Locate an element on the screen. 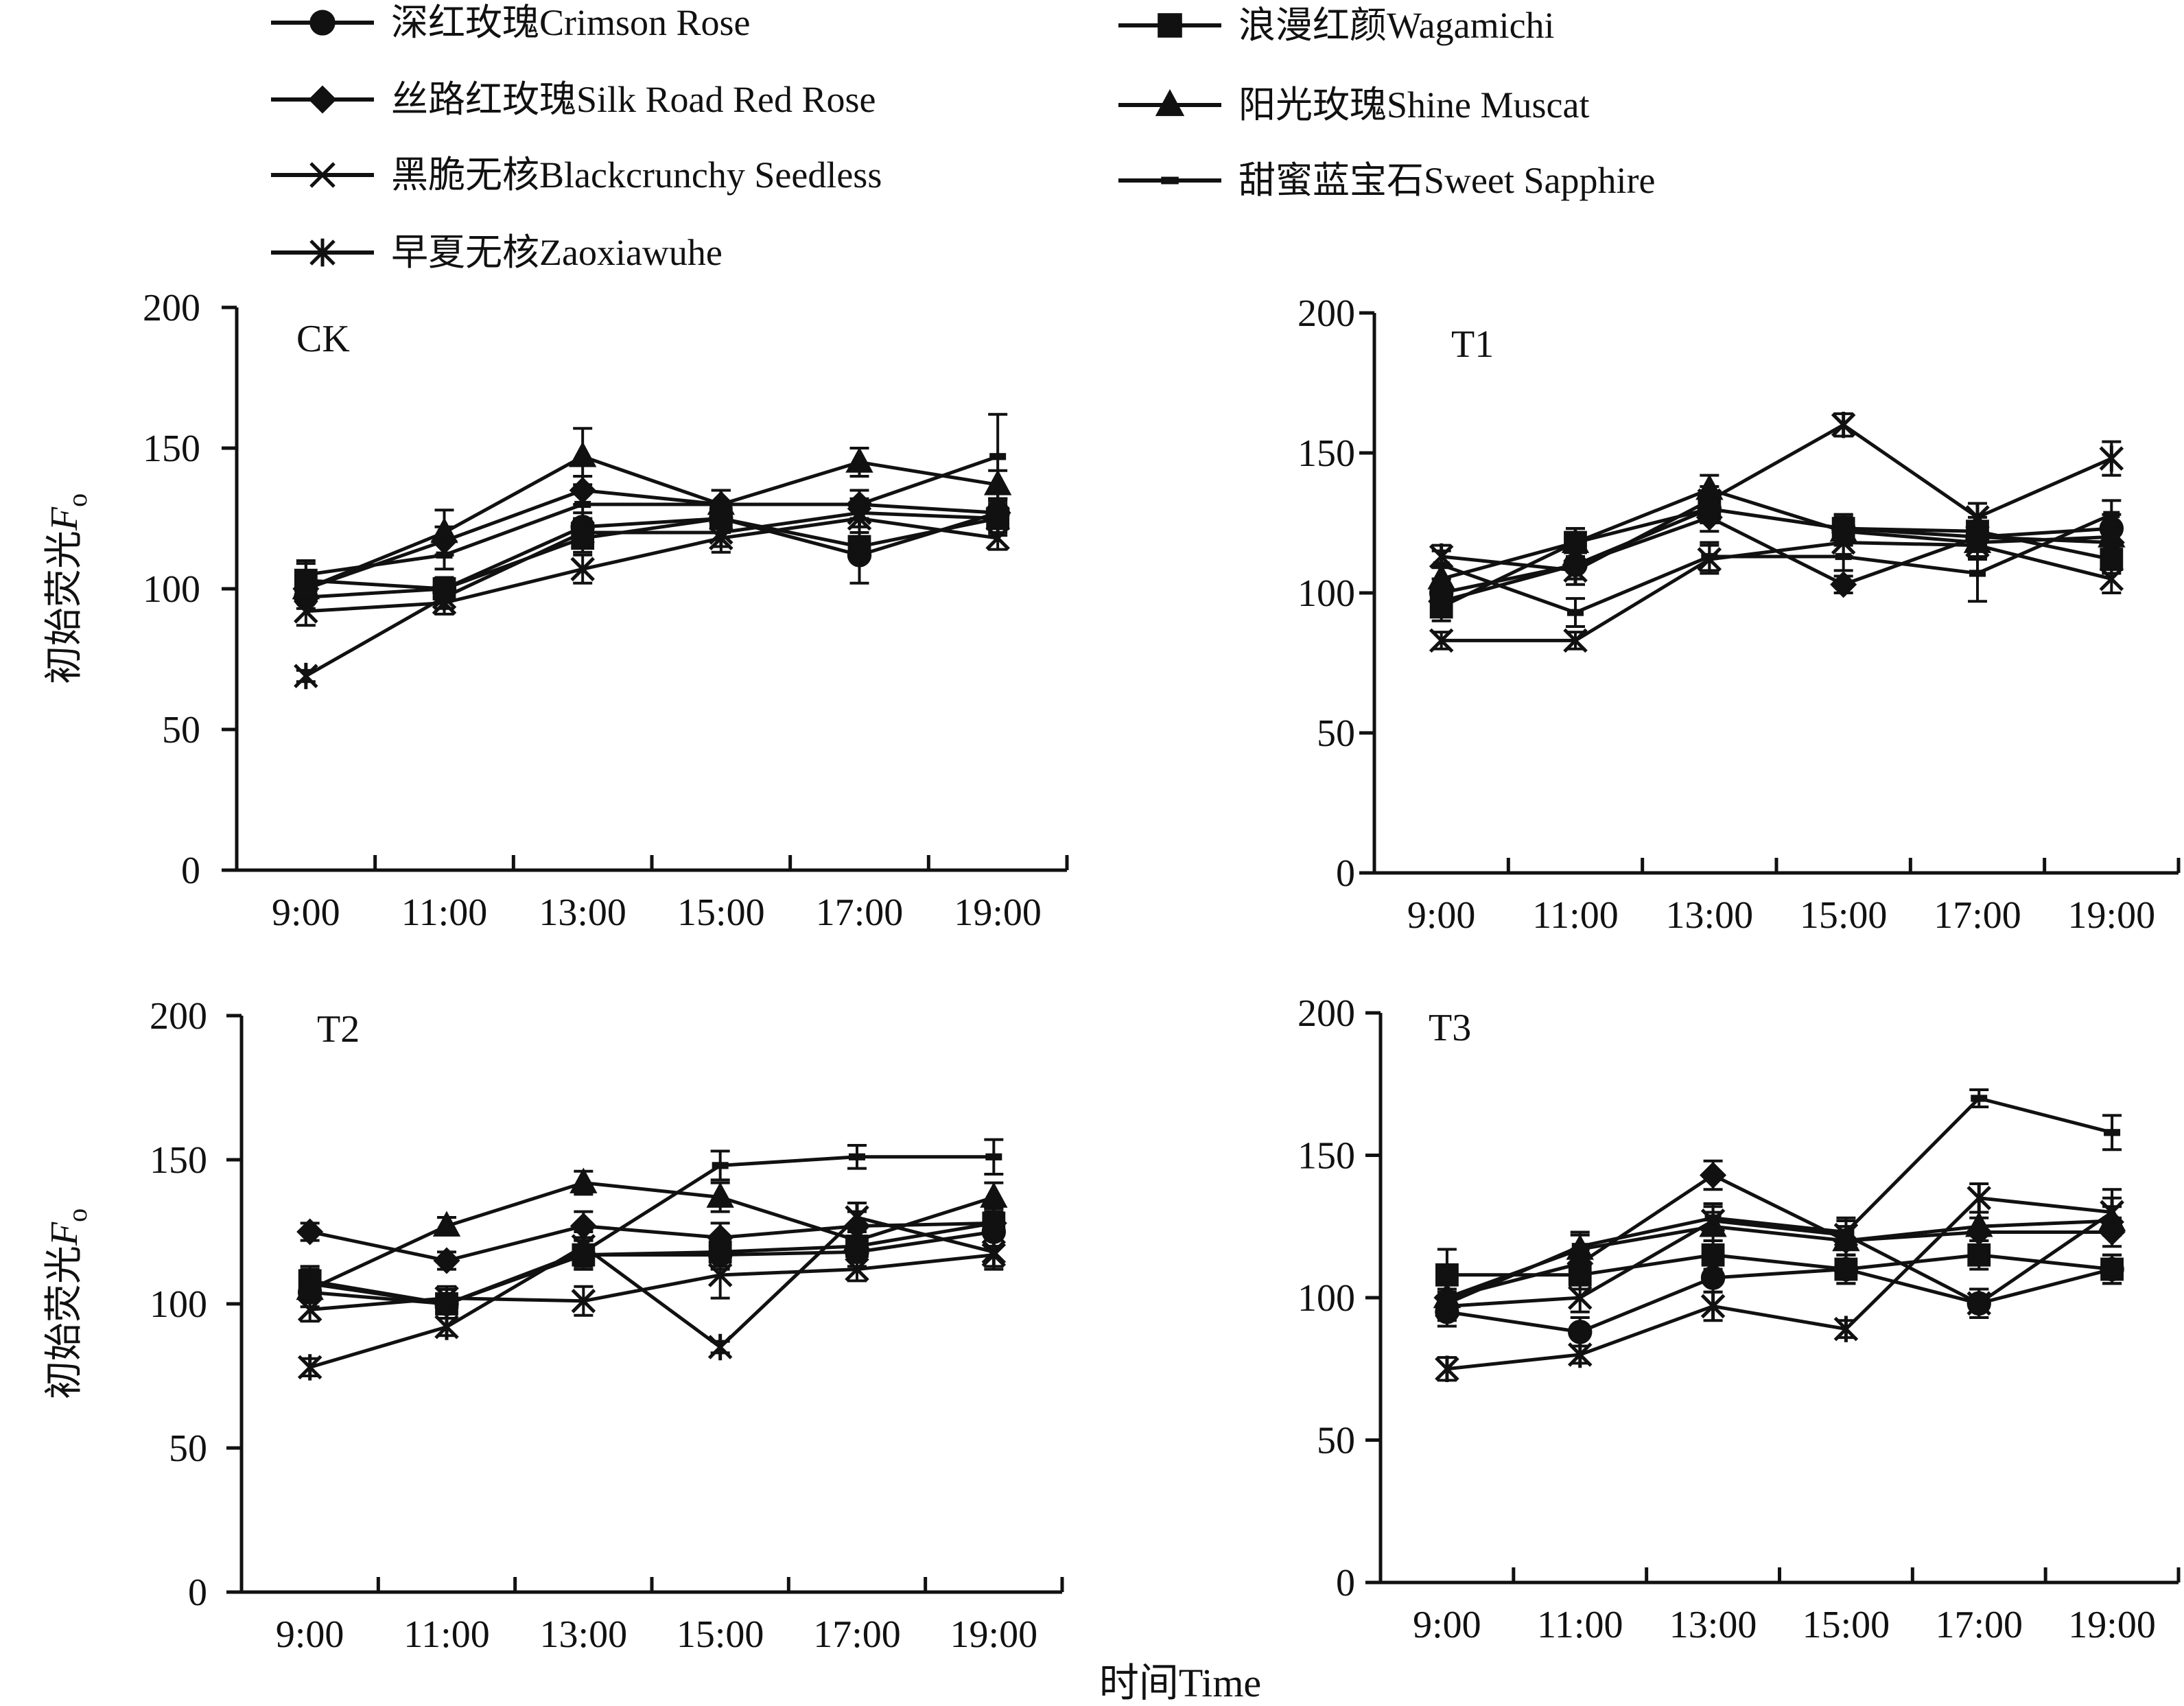  panel-title: T2 is located at coordinates (338, 1029).